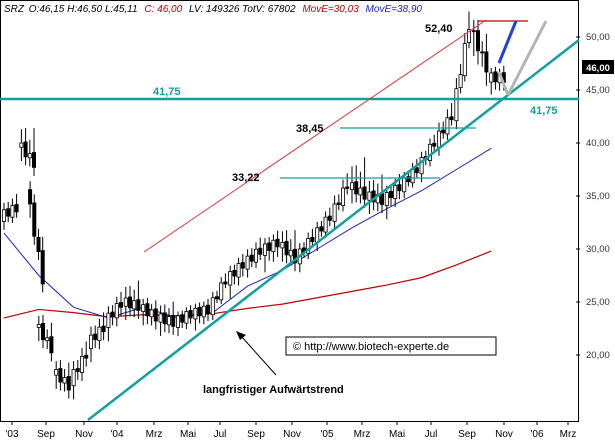 This screenshot has width=615, height=441. What do you see at coordinates (527, 58) in the screenshot?
I see `forecast-rebound-line` at bounding box center [527, 58].